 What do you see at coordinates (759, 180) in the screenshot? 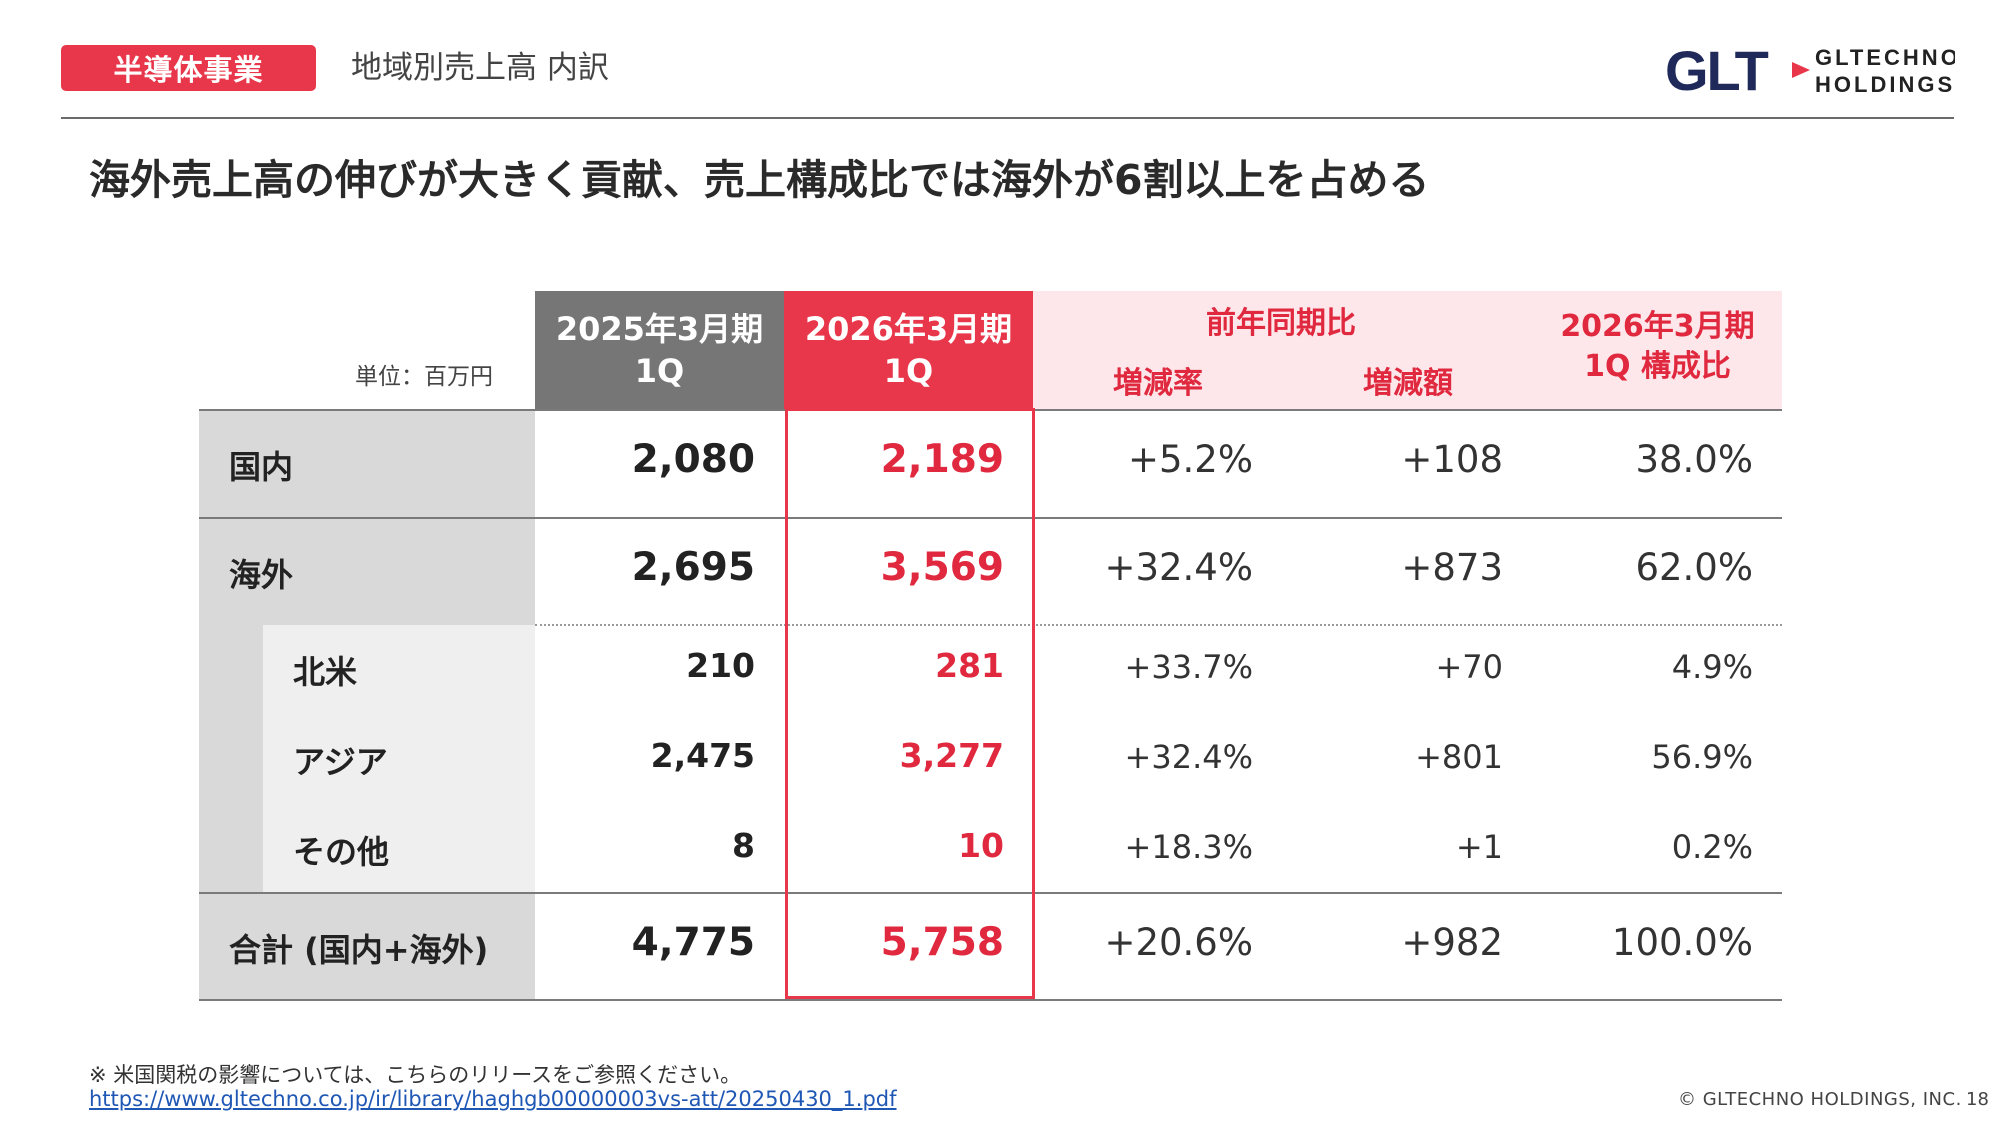
I see `page-headline: 海外売上高の伸びが大きく貢献、売上構成比では海外が6割以上を占める` at bounding box center [759, 180].